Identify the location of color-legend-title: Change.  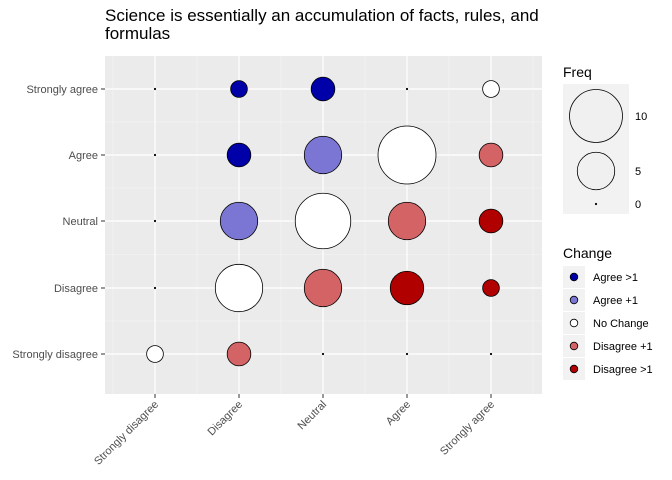
(587, 253).